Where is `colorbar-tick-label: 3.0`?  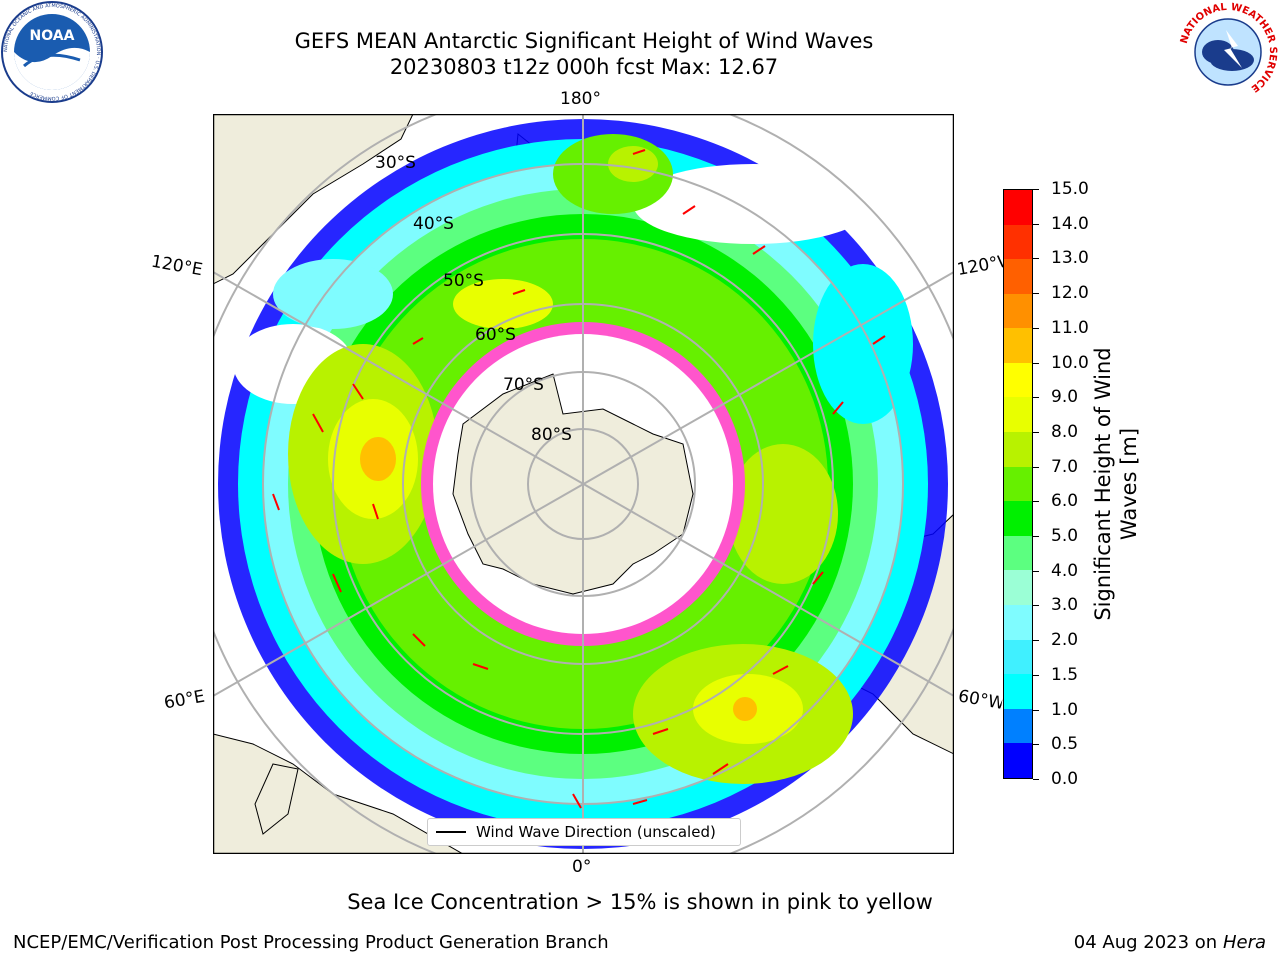
colorbar-tick-label: 3.0 is located at coordinates (1065, 605).